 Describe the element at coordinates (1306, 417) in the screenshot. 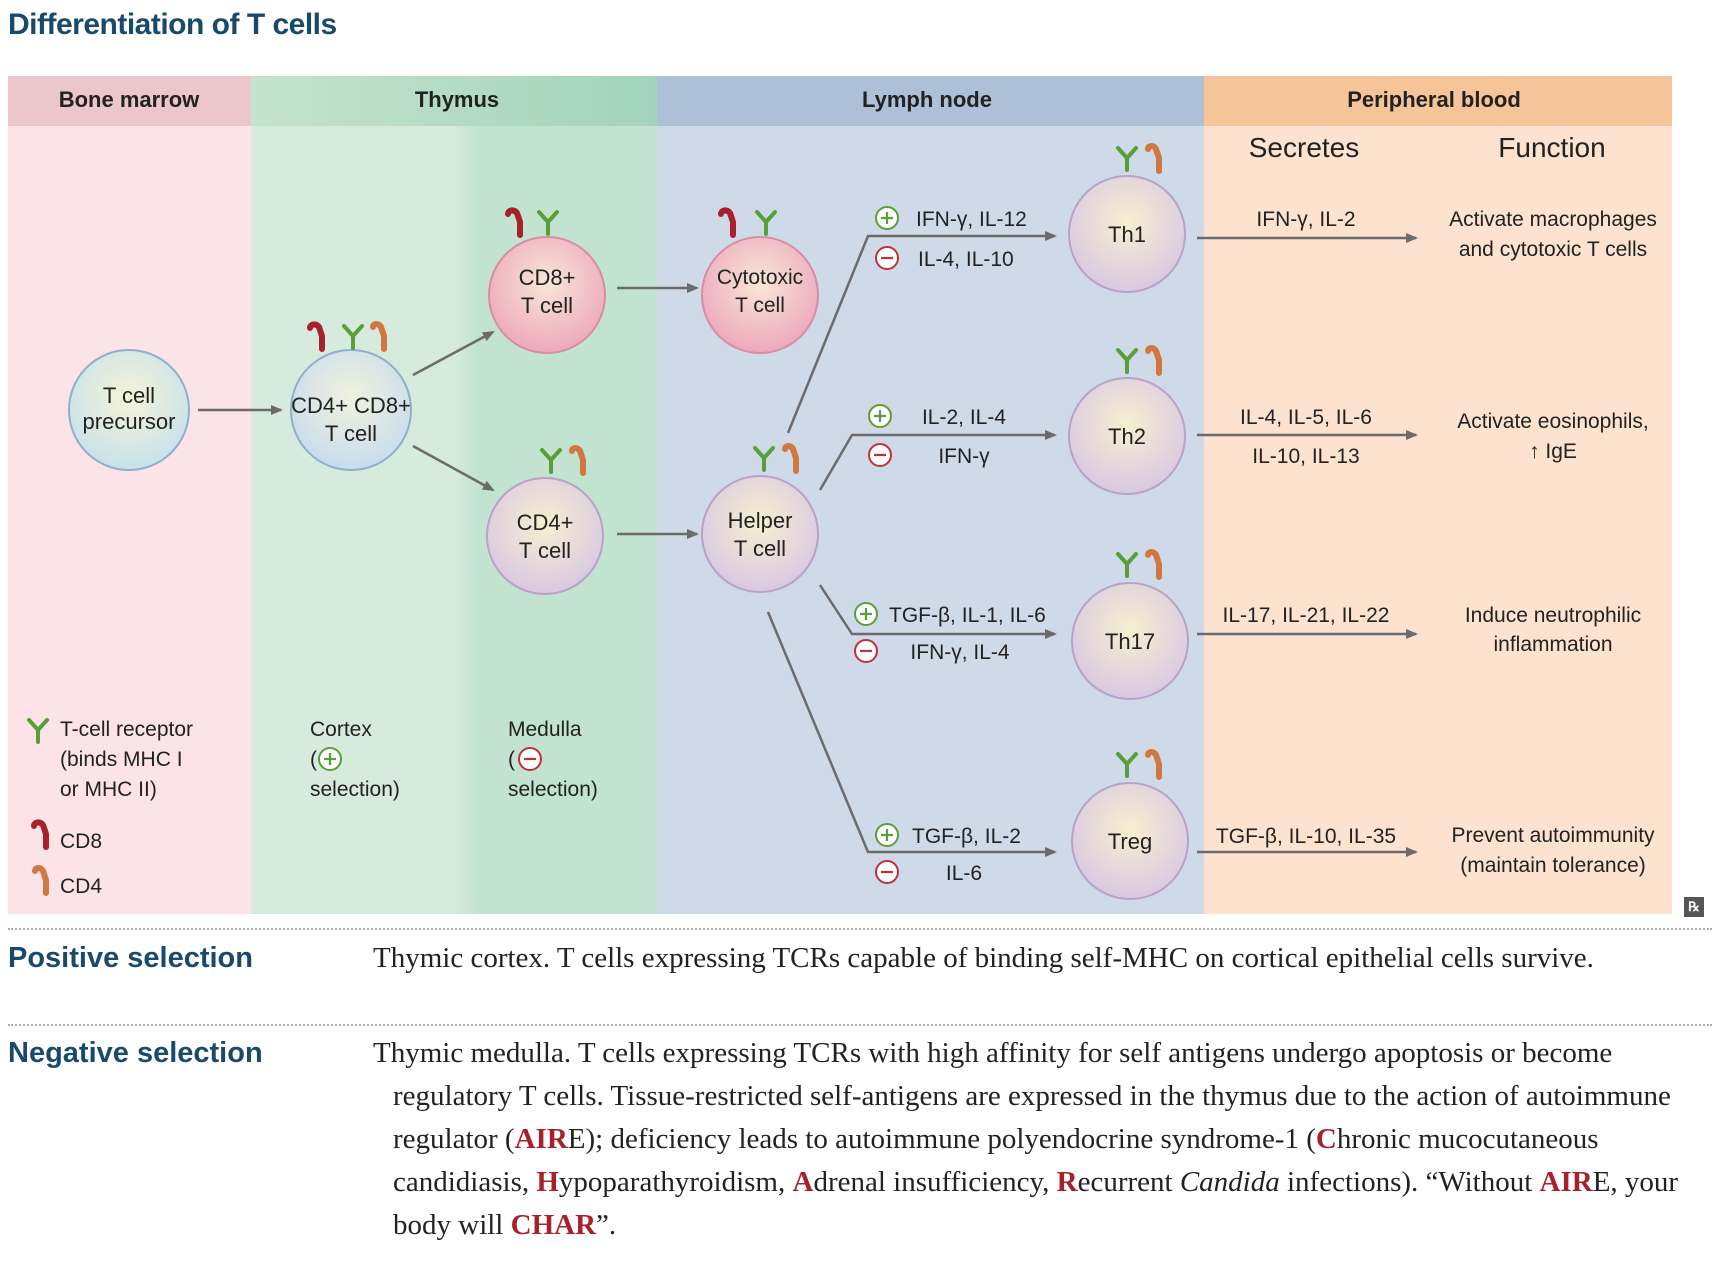

I see `th2-secretes-line1: IL-4, IL-5, IL-6` at that location.